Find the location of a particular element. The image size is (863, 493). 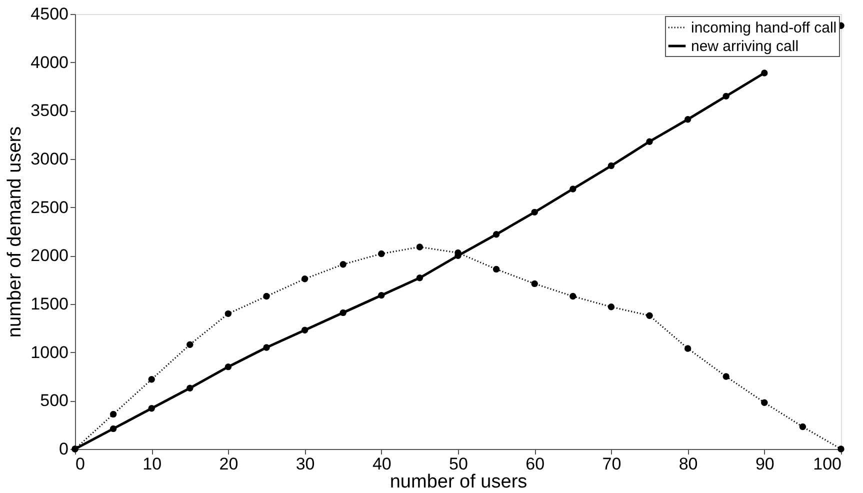

x-tick-label: 20 is located at coordinates (228, 464).